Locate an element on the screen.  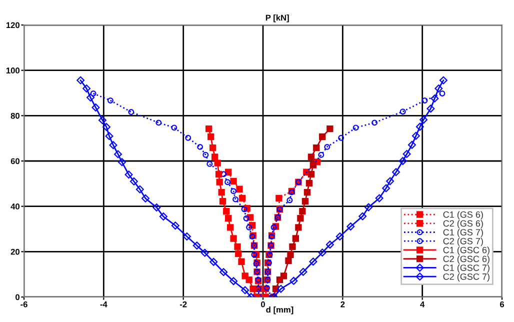
legend-label: C1 (GSC 7) is located at coordinates (466, 268).